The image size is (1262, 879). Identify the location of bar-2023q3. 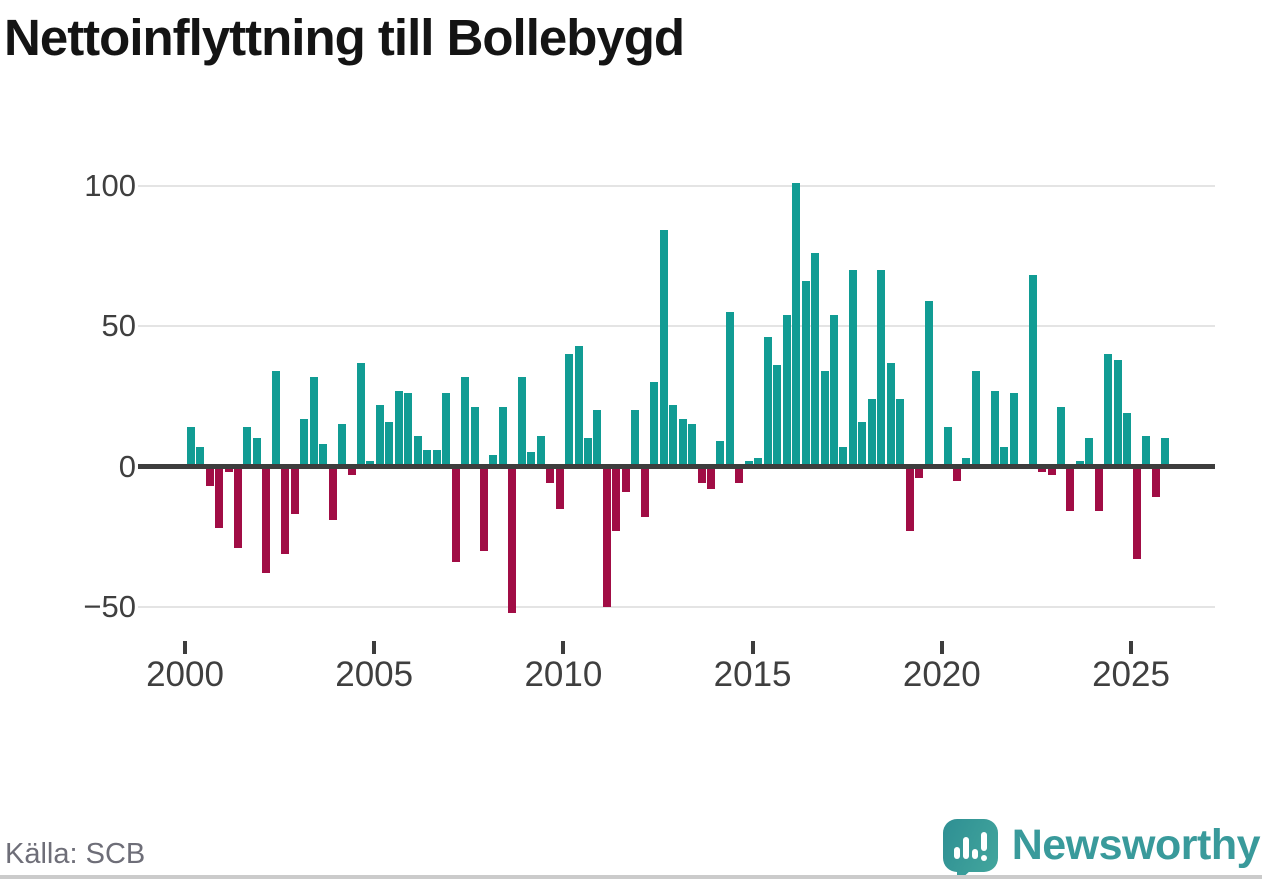
(1079, 463).